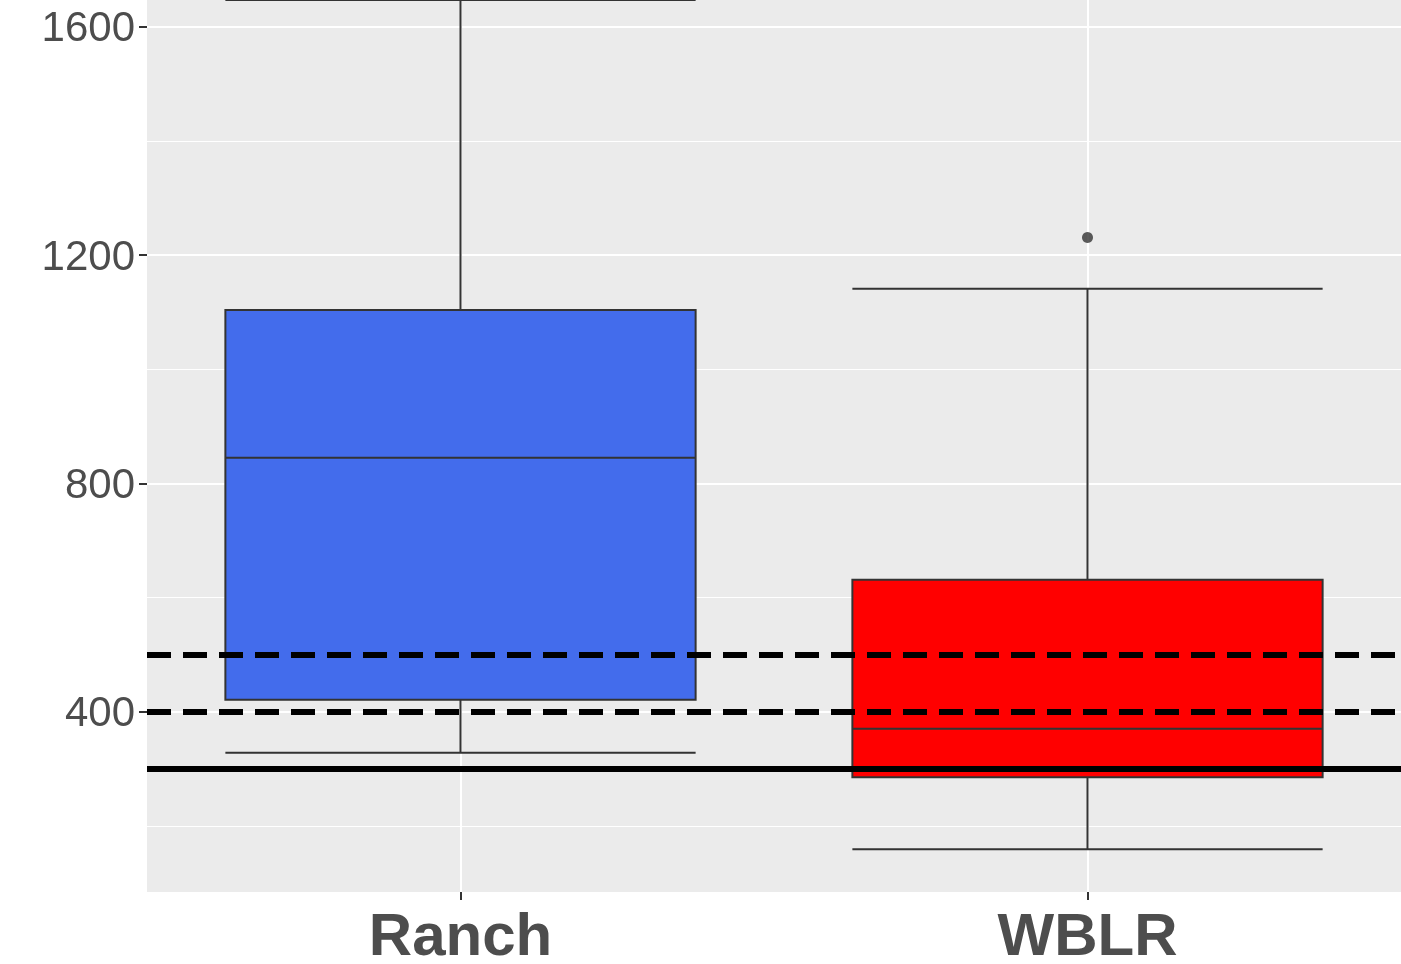  Describe the element at coordinates (1087, 932) in the screenshot. I see `x-tick-label: WBLR` at that location.